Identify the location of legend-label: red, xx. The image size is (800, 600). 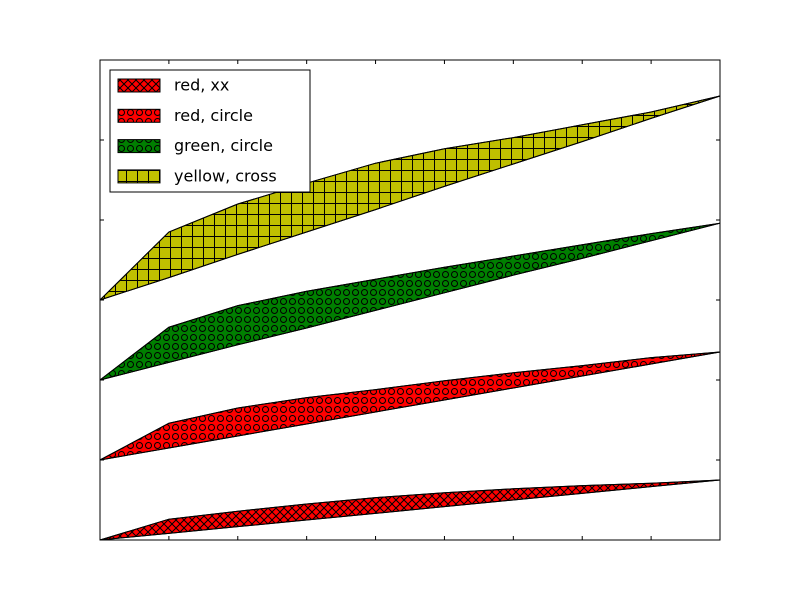
(201, 85).